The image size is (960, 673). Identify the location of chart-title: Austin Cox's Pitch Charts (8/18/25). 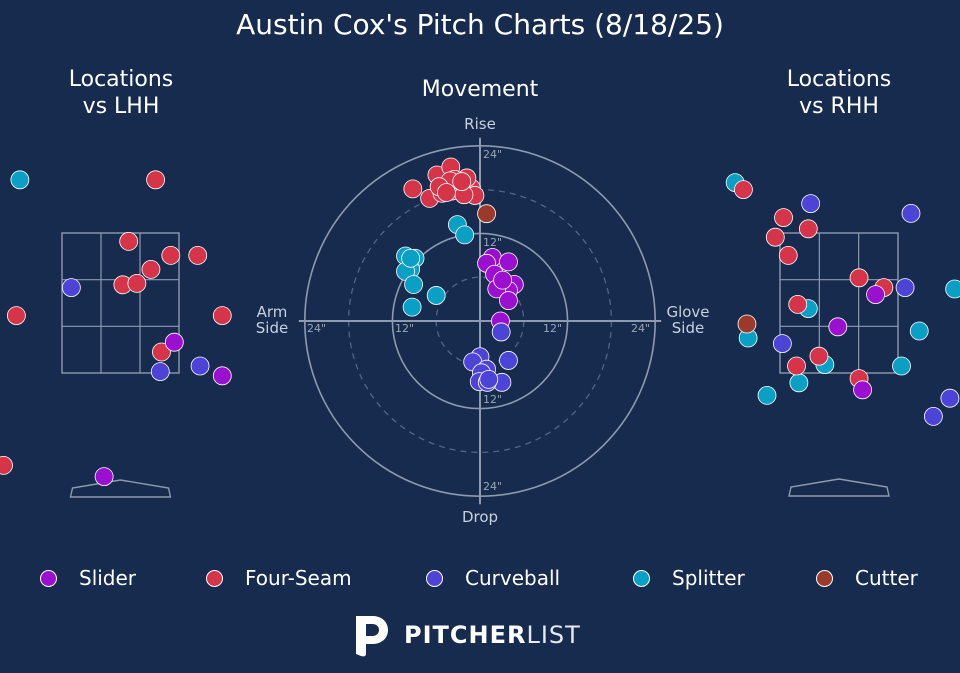
(480, 24).